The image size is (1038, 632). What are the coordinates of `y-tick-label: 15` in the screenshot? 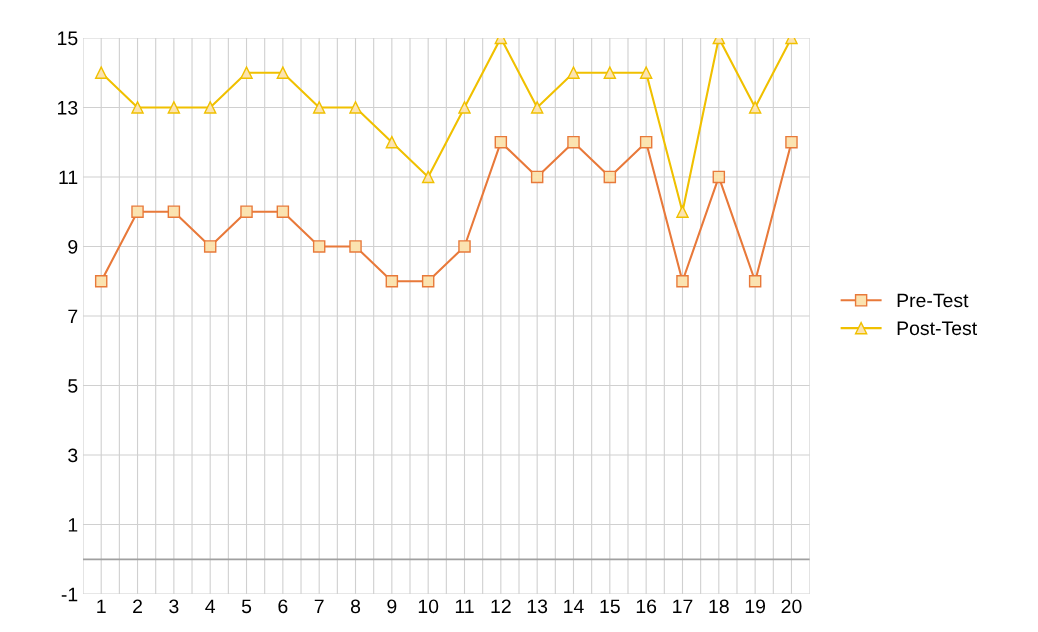 It's located at (68, 38).